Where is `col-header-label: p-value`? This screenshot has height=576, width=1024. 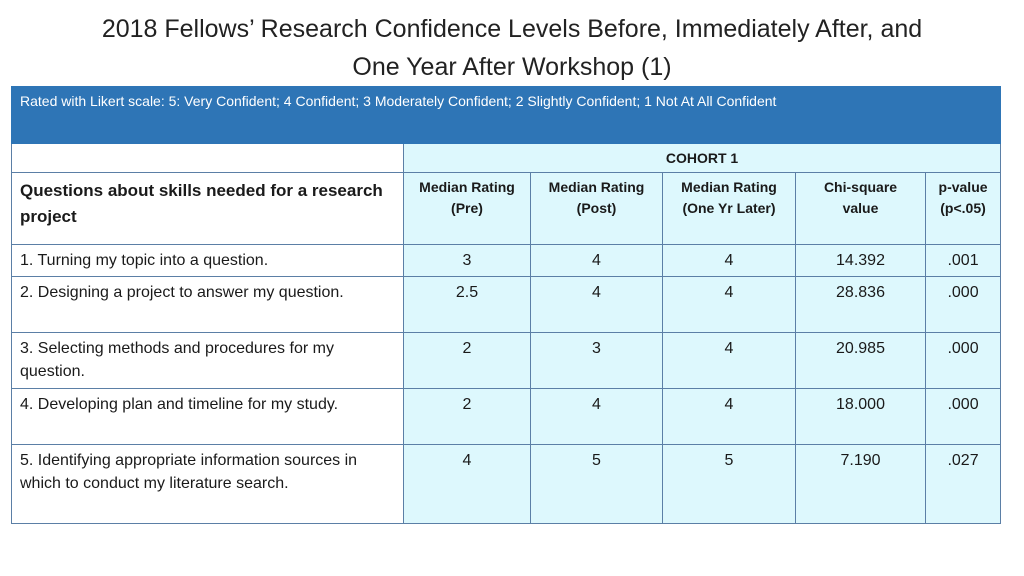 col-header-label: p-value is located at coordinates (963, 187).